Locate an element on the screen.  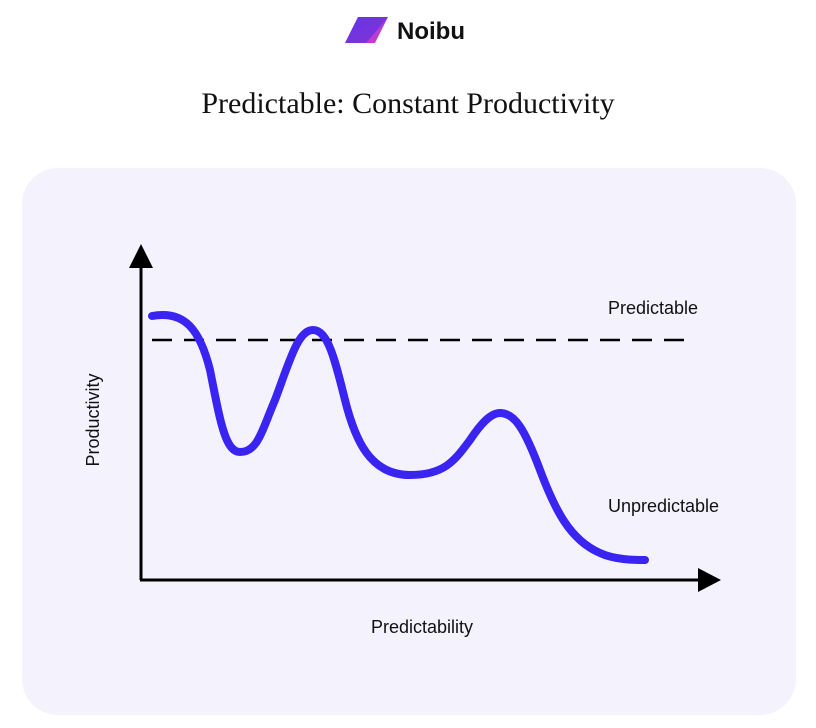
logo: Noibu is located at coordinates (405, 31).